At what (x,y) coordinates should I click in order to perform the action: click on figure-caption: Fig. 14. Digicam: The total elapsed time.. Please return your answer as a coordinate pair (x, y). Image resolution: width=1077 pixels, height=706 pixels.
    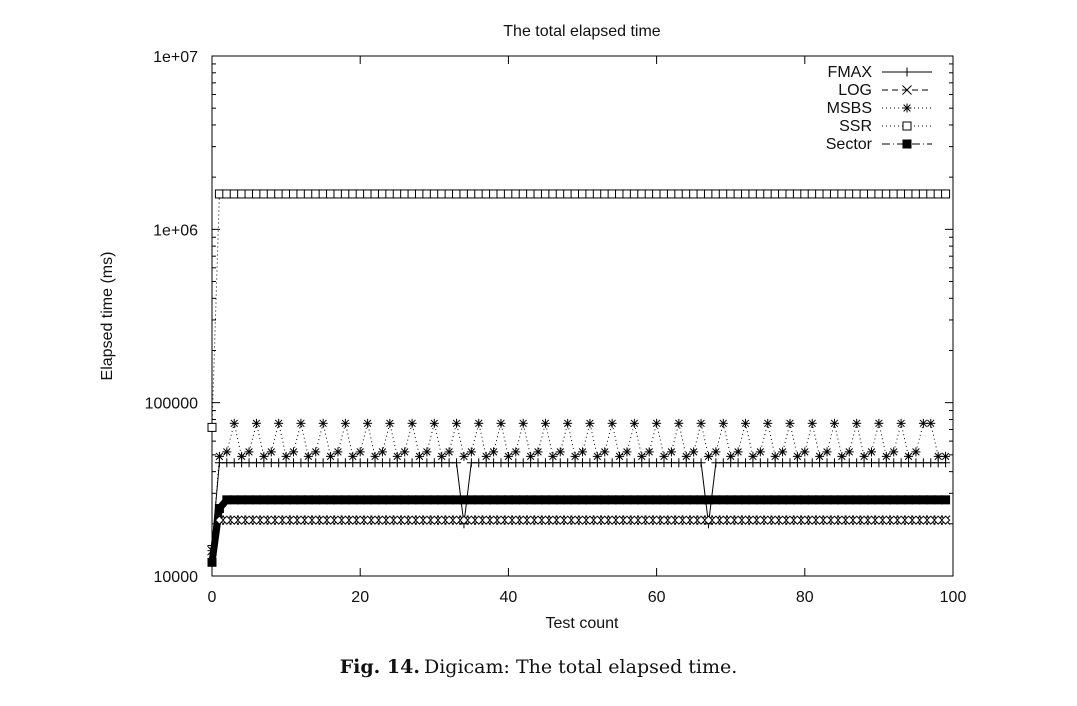
    Looking at the image, I should click on (538, 667).